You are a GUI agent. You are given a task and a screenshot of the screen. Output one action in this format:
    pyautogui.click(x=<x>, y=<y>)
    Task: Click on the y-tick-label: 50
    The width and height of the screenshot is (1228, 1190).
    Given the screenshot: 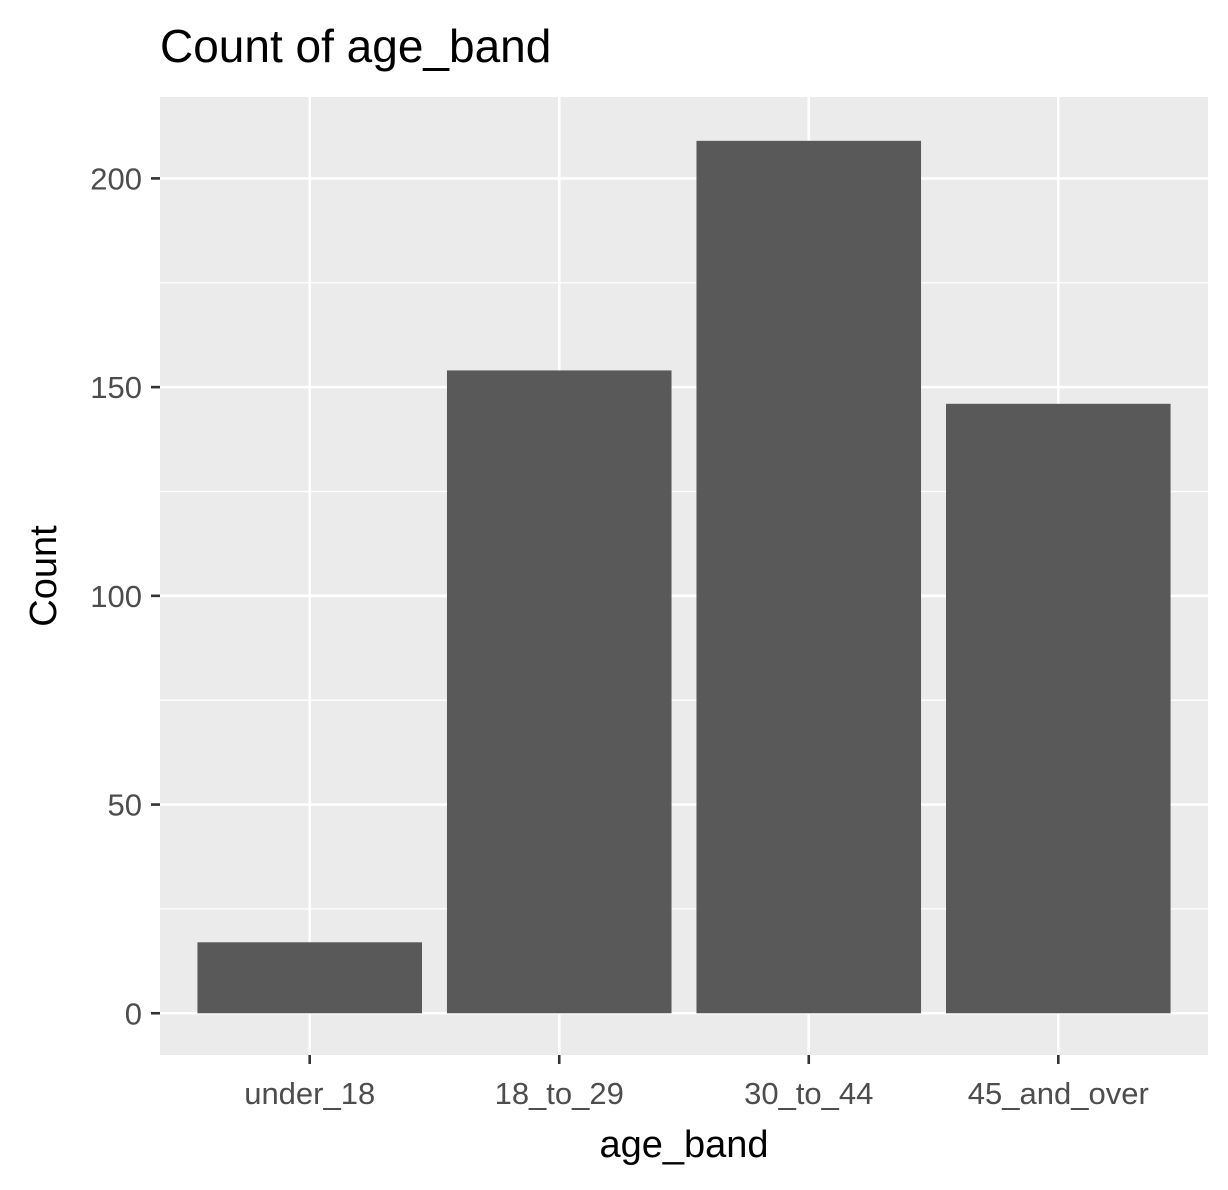 What is the action you would take?
    pyautogui.click(x=125, y=805)
    